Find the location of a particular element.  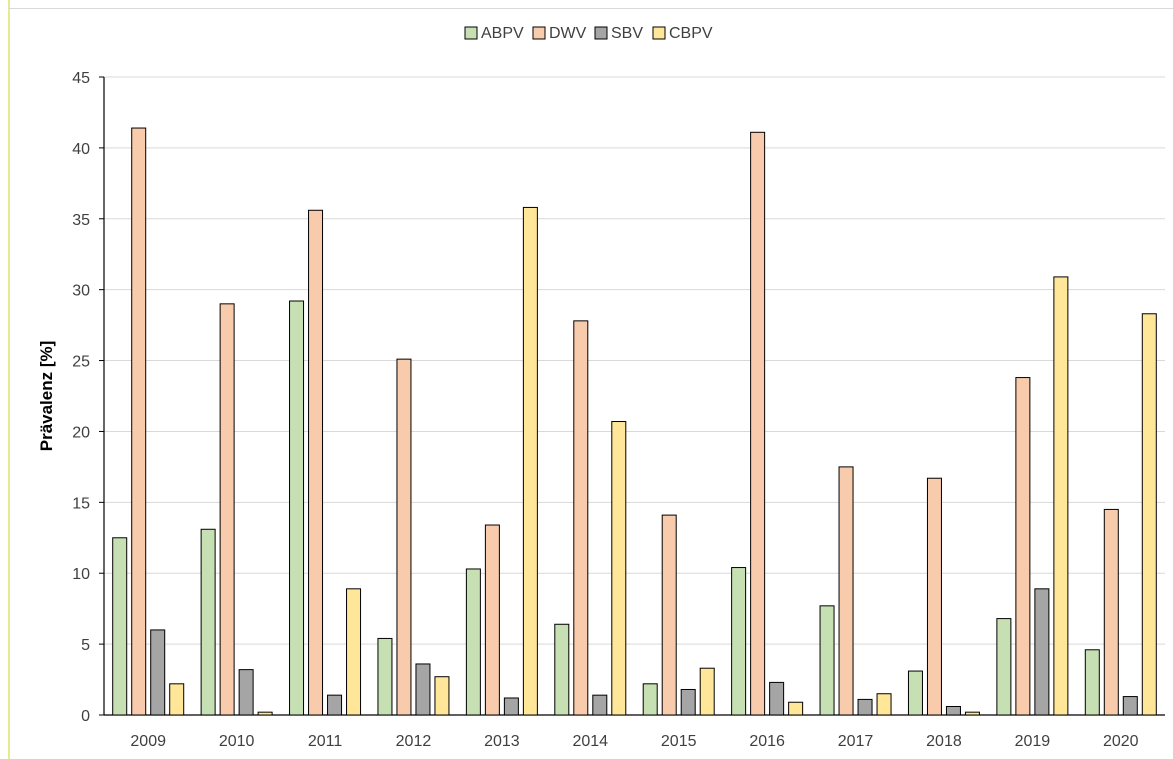

bar-cbpv-2017 is located at coordinates (884, 704).